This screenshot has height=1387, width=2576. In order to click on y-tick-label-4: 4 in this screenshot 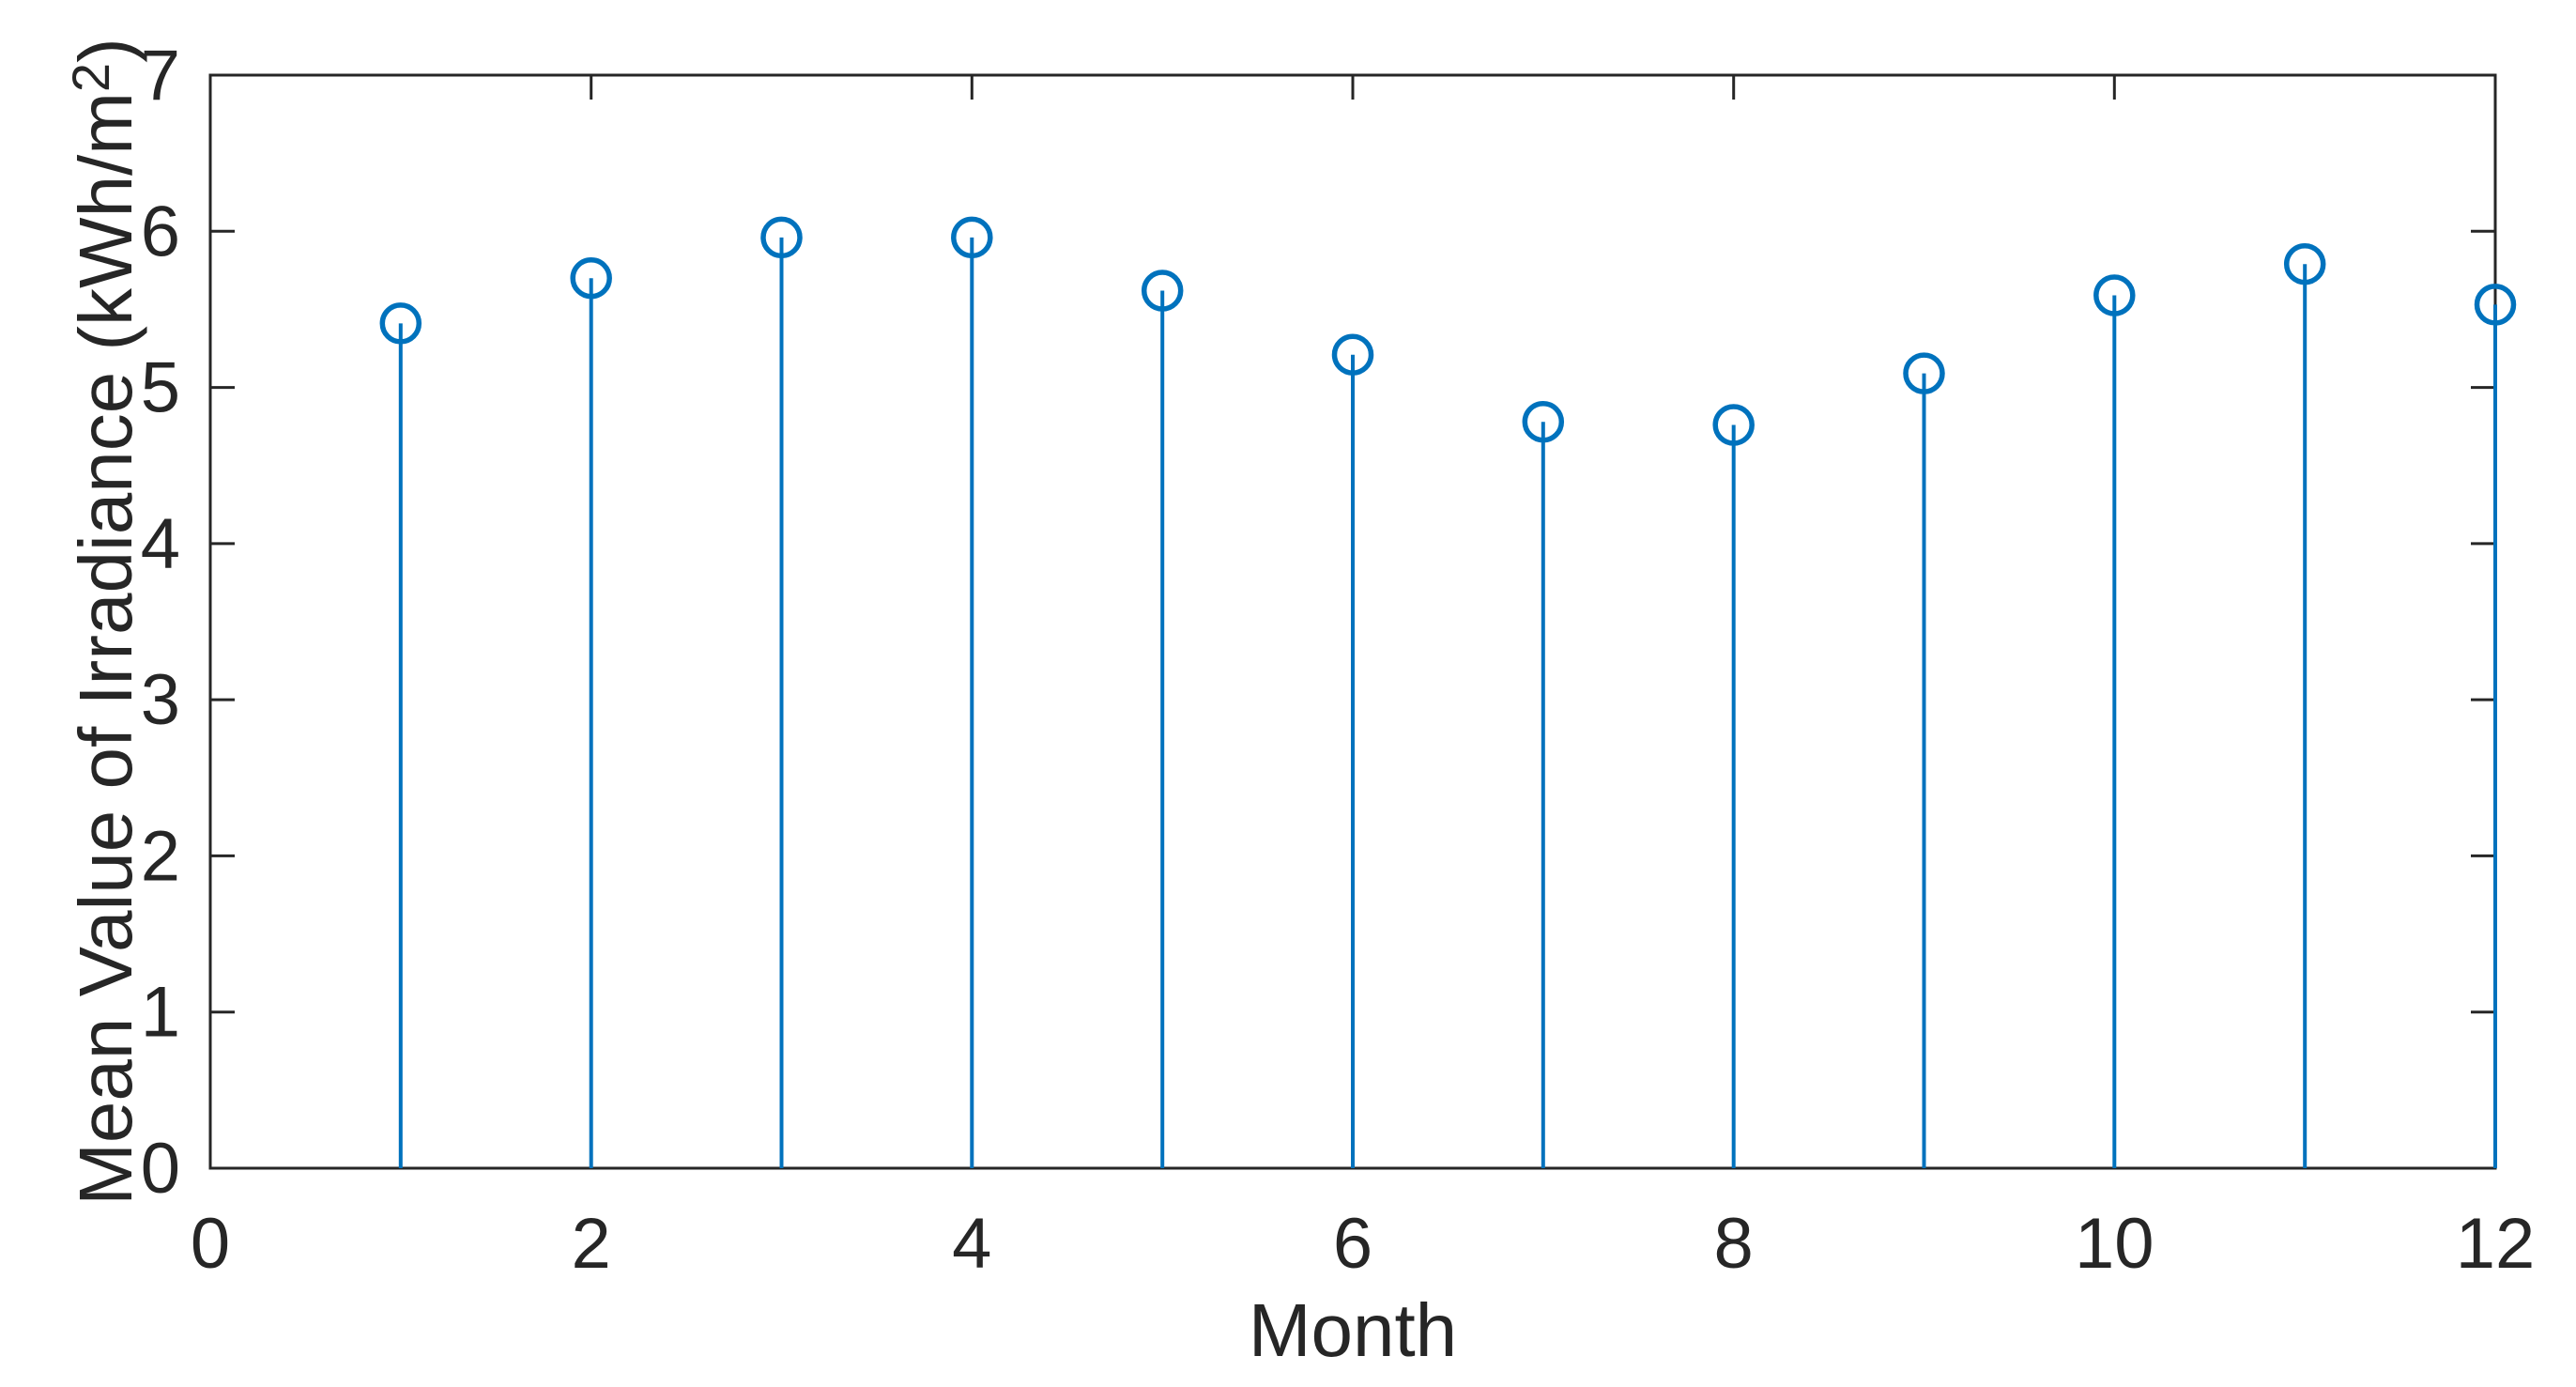, I will do `click(161, 544)`.